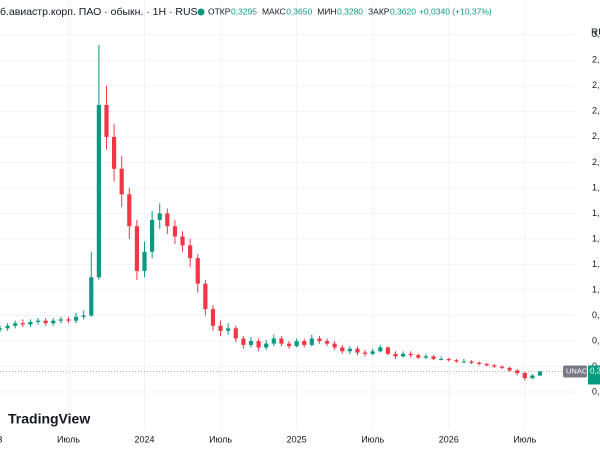 This screenshot has height=450, width=600. I want to click on legend-value: 0,3620, so click(403, 11).